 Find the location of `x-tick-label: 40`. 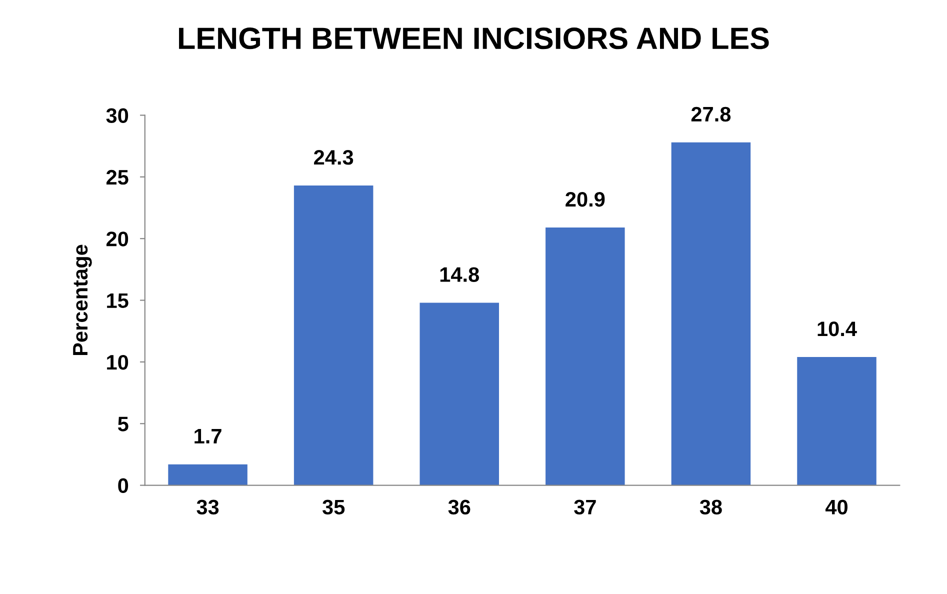

x-tick-label: 40 is located at coordinates (836, 507).